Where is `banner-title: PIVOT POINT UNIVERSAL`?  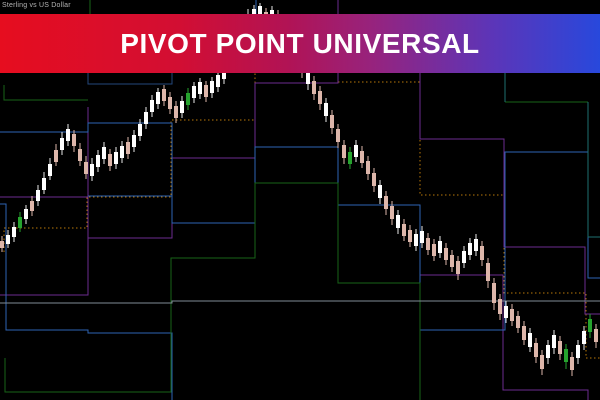 banner-title: PIVOT POINT UNIVERSAL is located at coordinates (300, 43).